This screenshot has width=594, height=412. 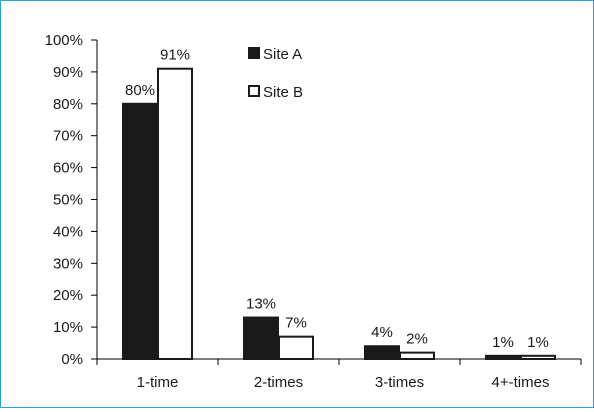 I want to click on legend-label: Site B, so click(x=283, y=92).